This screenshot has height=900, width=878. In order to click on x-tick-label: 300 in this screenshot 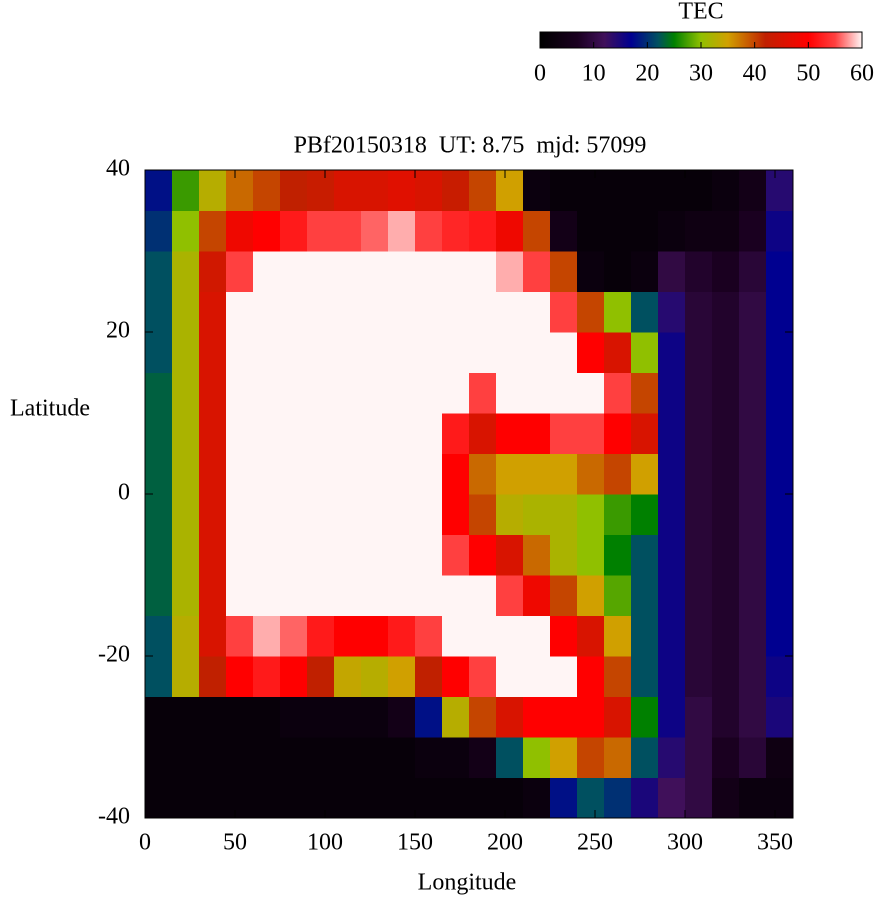, I will do `click(685, 843)`.